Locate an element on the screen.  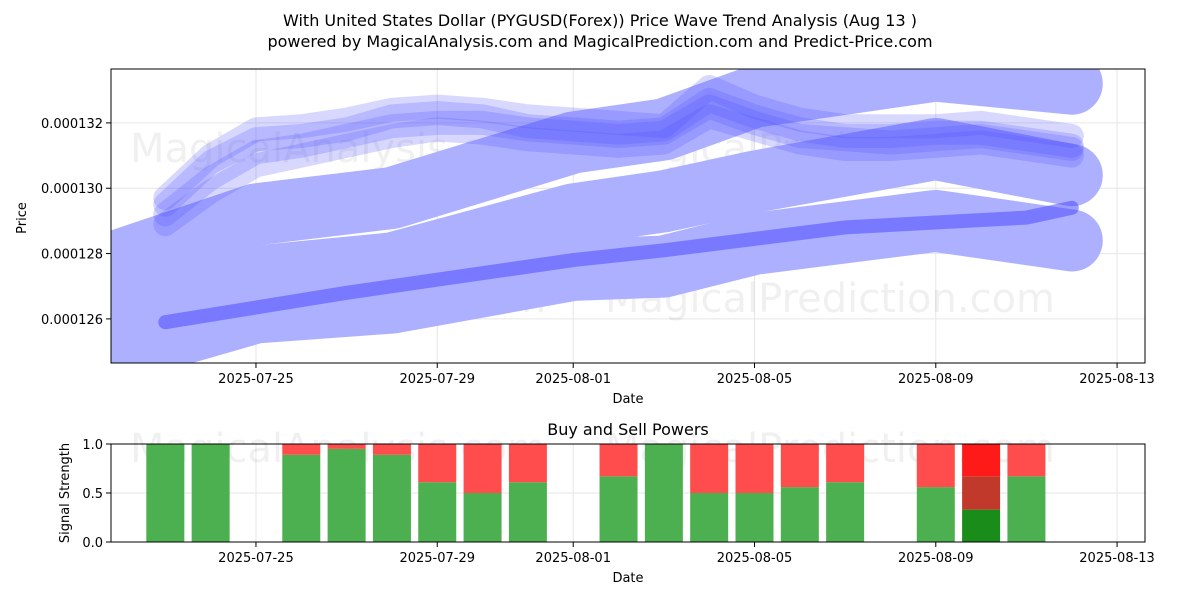
price-x-tick-label: 2025-07-25 is located at coordinates (256, 379).